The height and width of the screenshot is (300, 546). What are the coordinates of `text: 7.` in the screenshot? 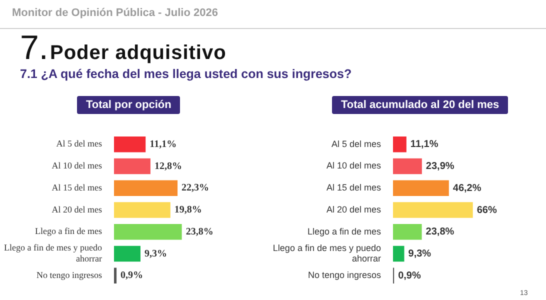 It's located at (34, 48).